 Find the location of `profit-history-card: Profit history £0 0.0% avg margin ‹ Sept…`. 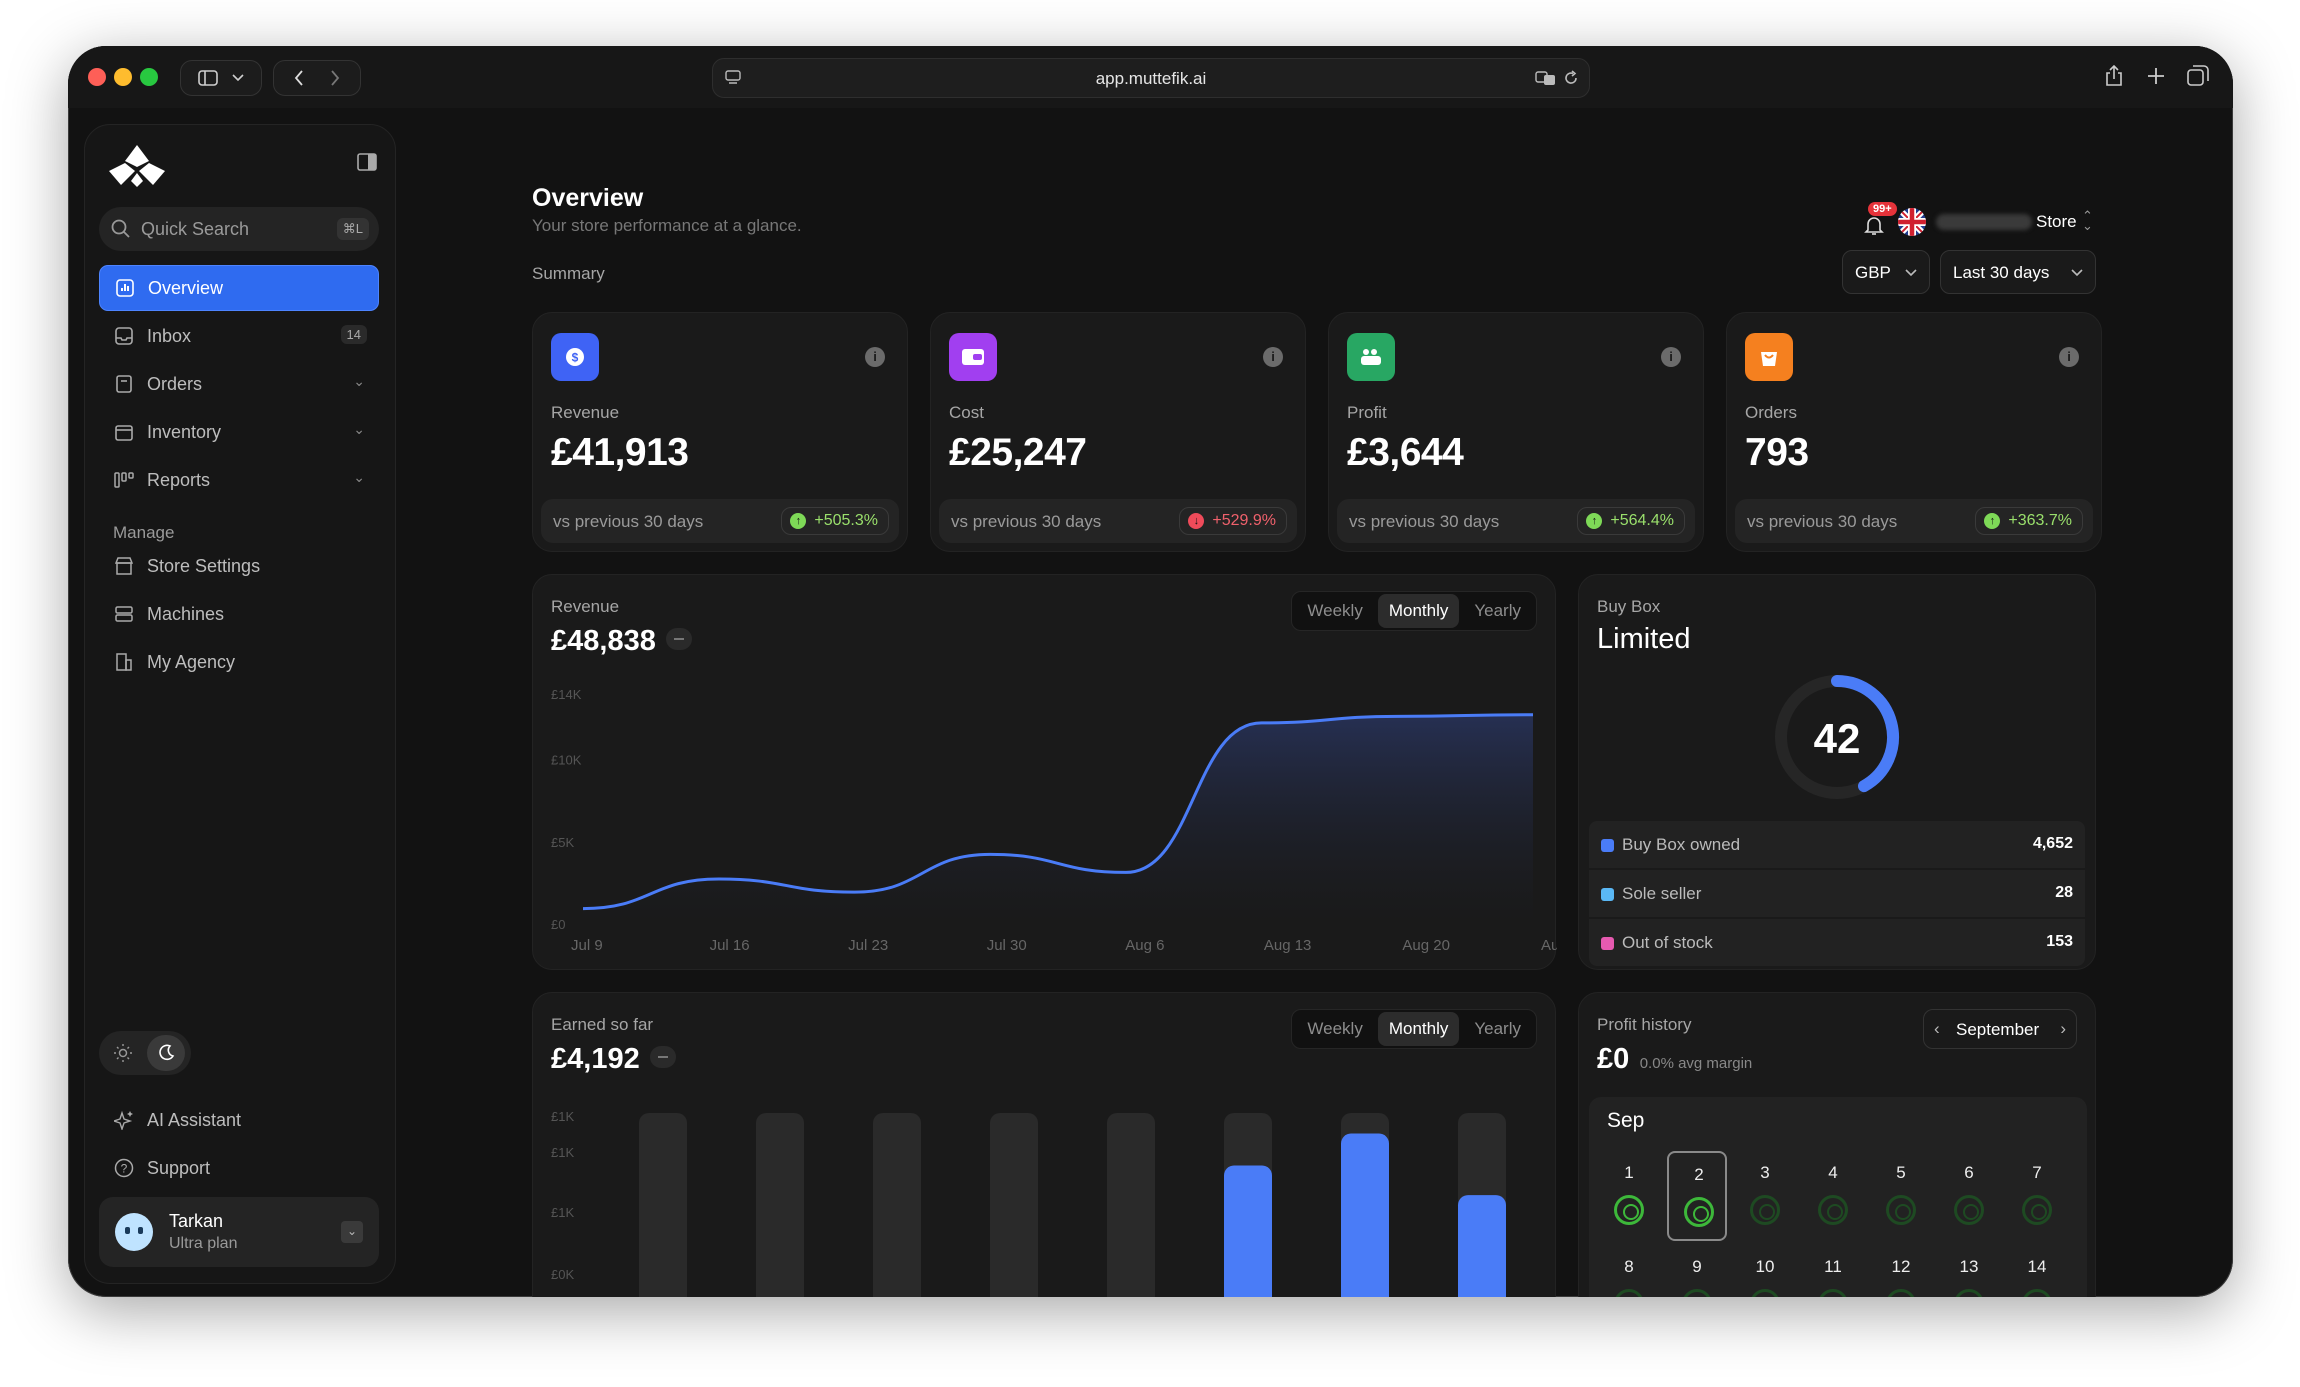

profit-history-card: Profit history £0 0.0% avg margin ‹ Sept… is located at coordinates (1837, 1144).